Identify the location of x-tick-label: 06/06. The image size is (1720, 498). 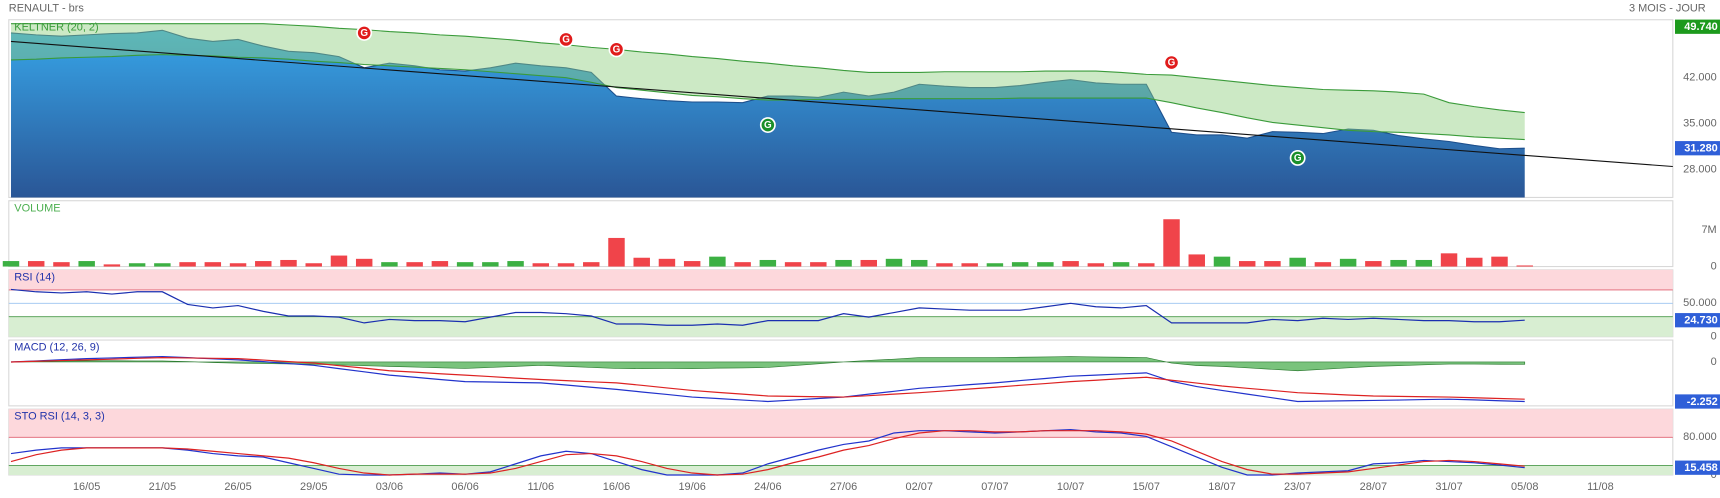
(464, 487).